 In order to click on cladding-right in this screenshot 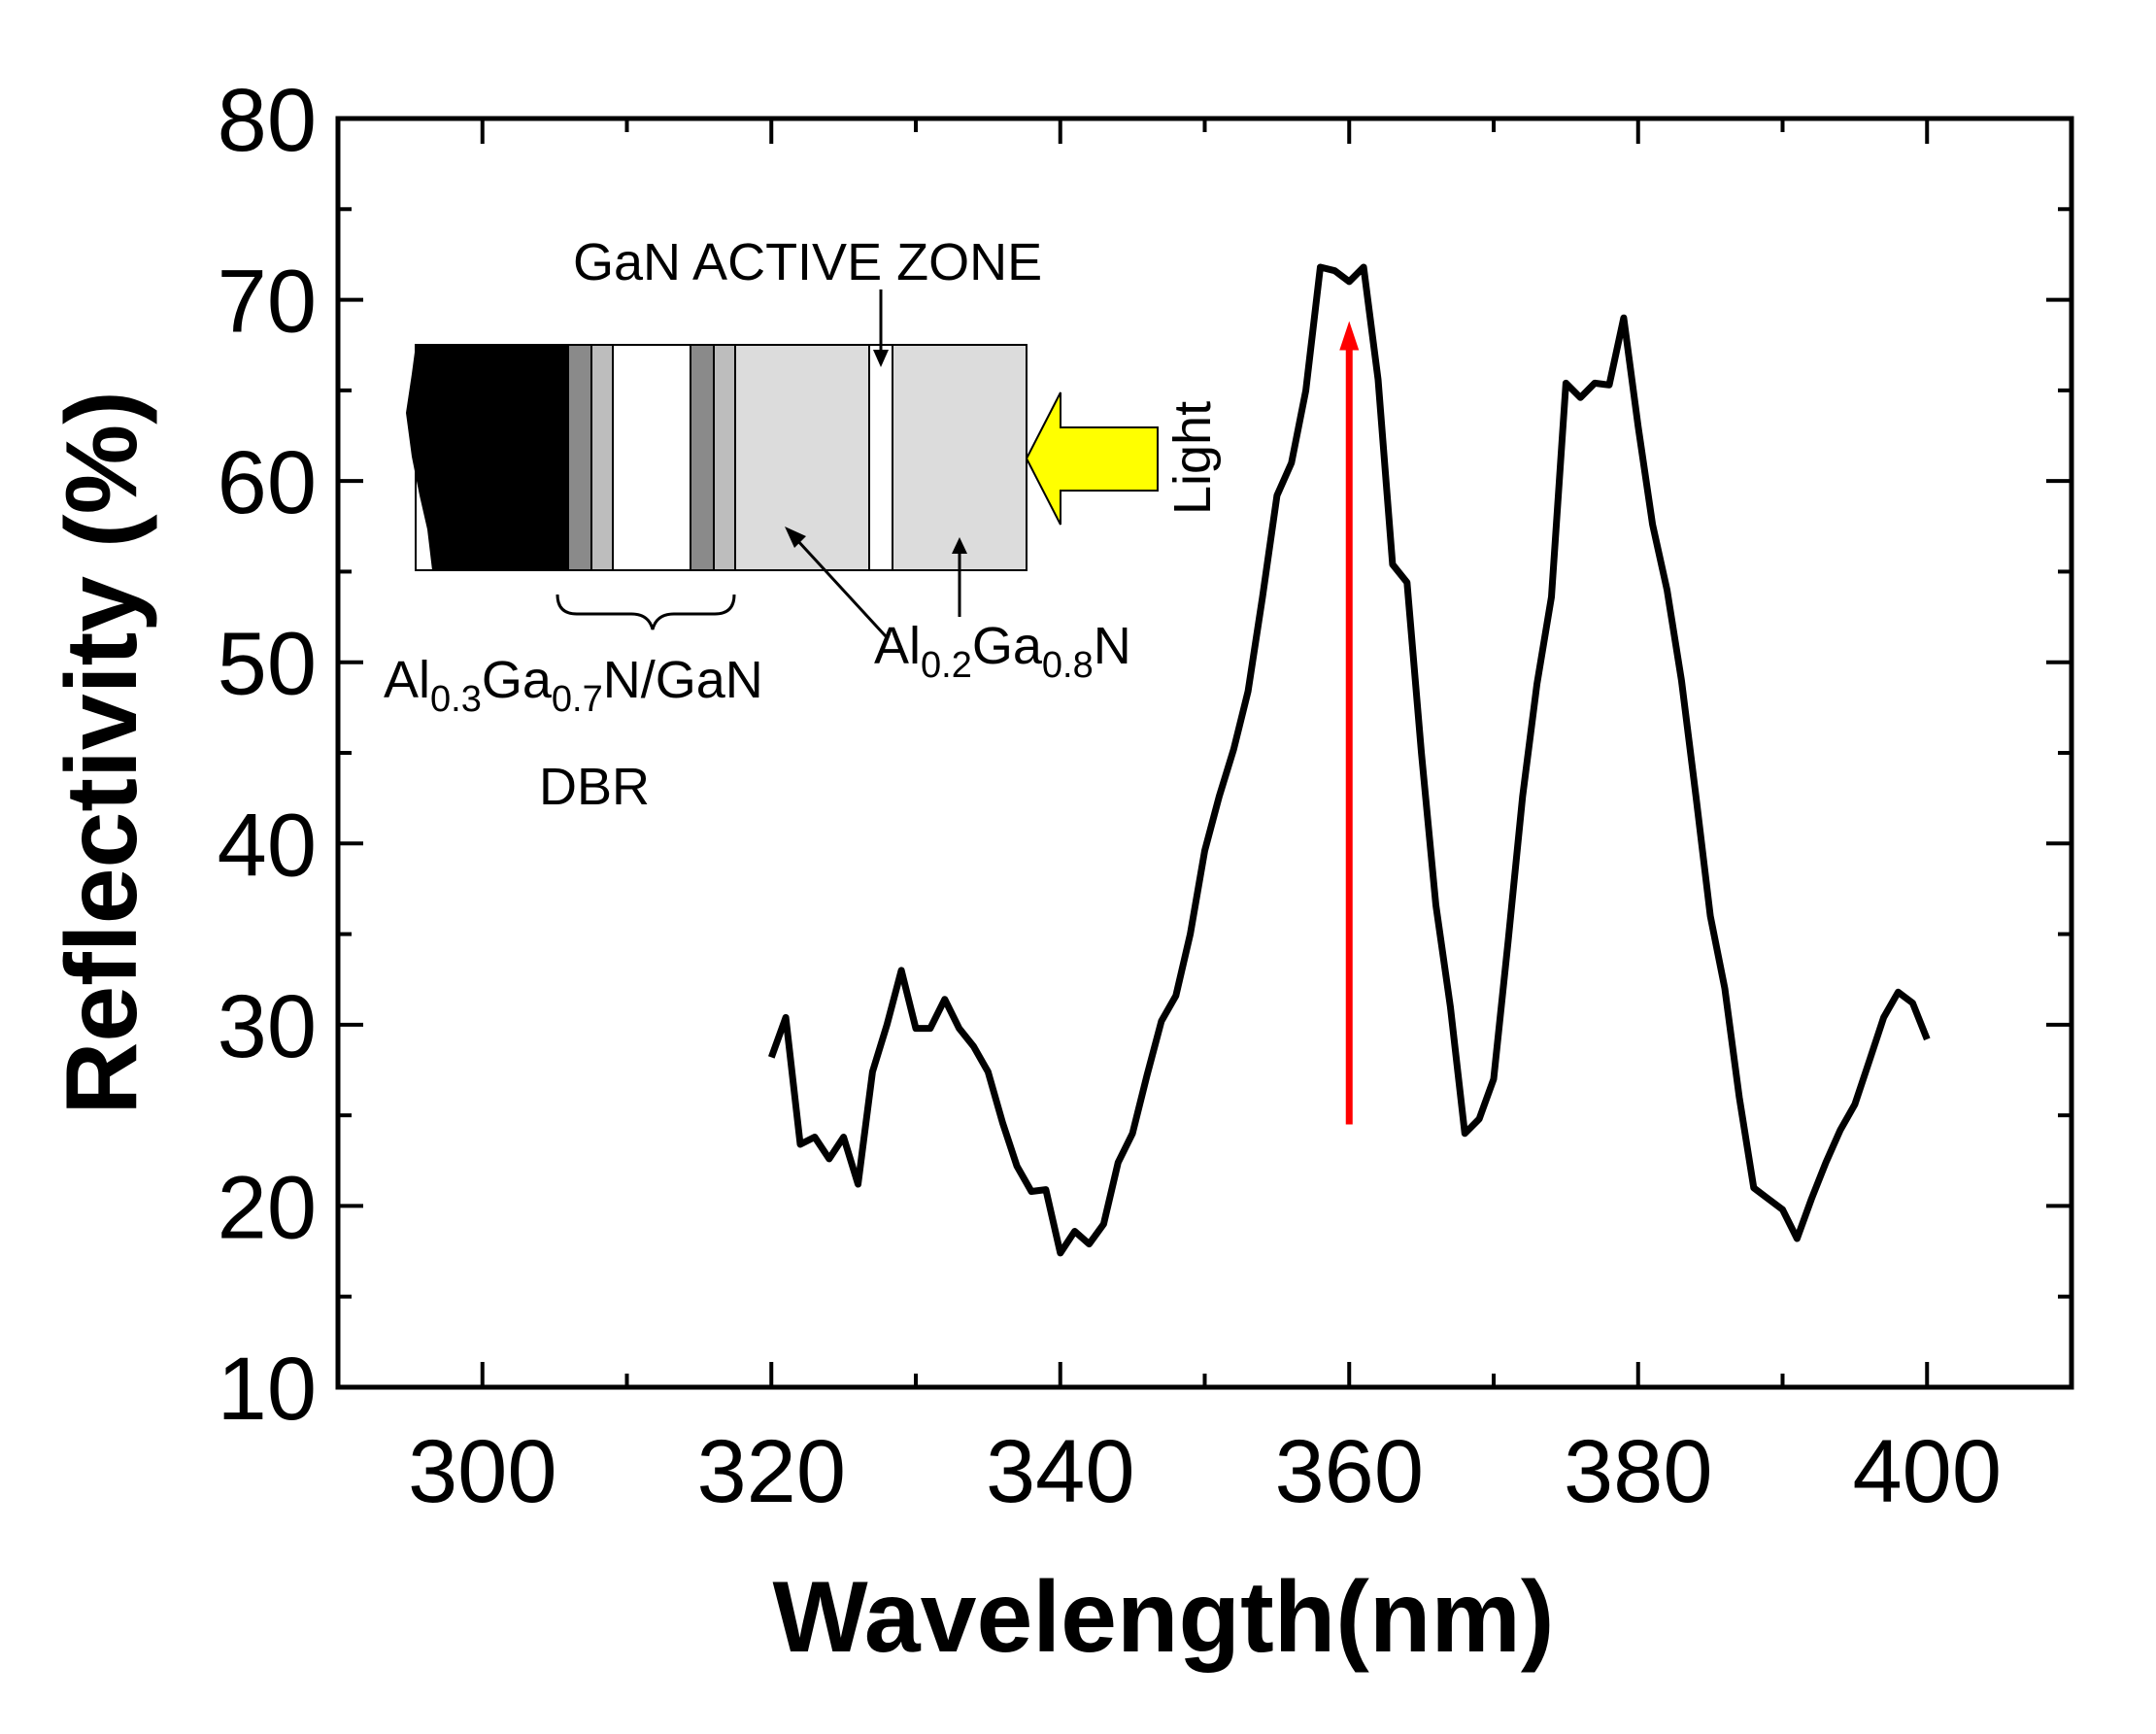, I will do `click(959, 457)`.